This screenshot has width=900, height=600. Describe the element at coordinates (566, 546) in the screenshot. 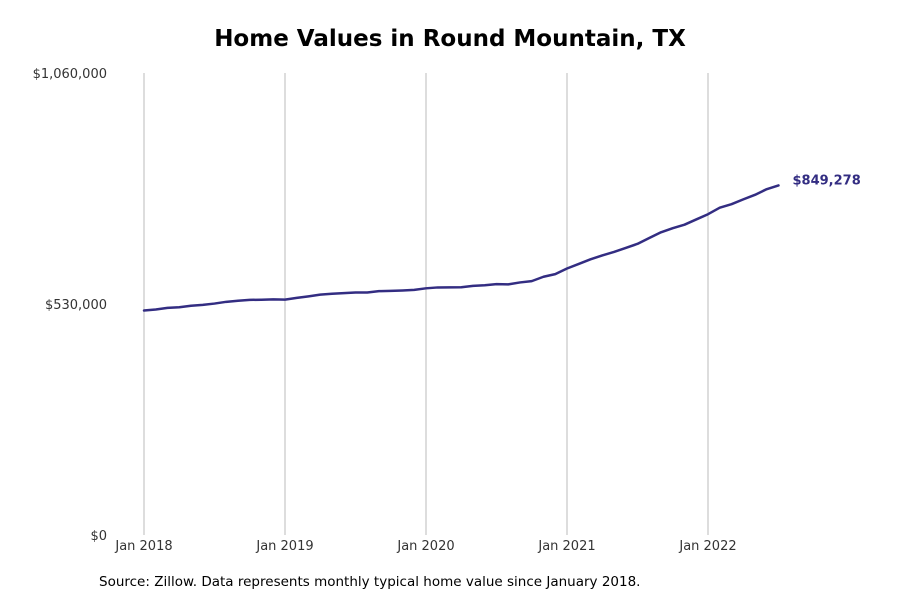

I see `x-tick-label: Jan 2021` at that location.